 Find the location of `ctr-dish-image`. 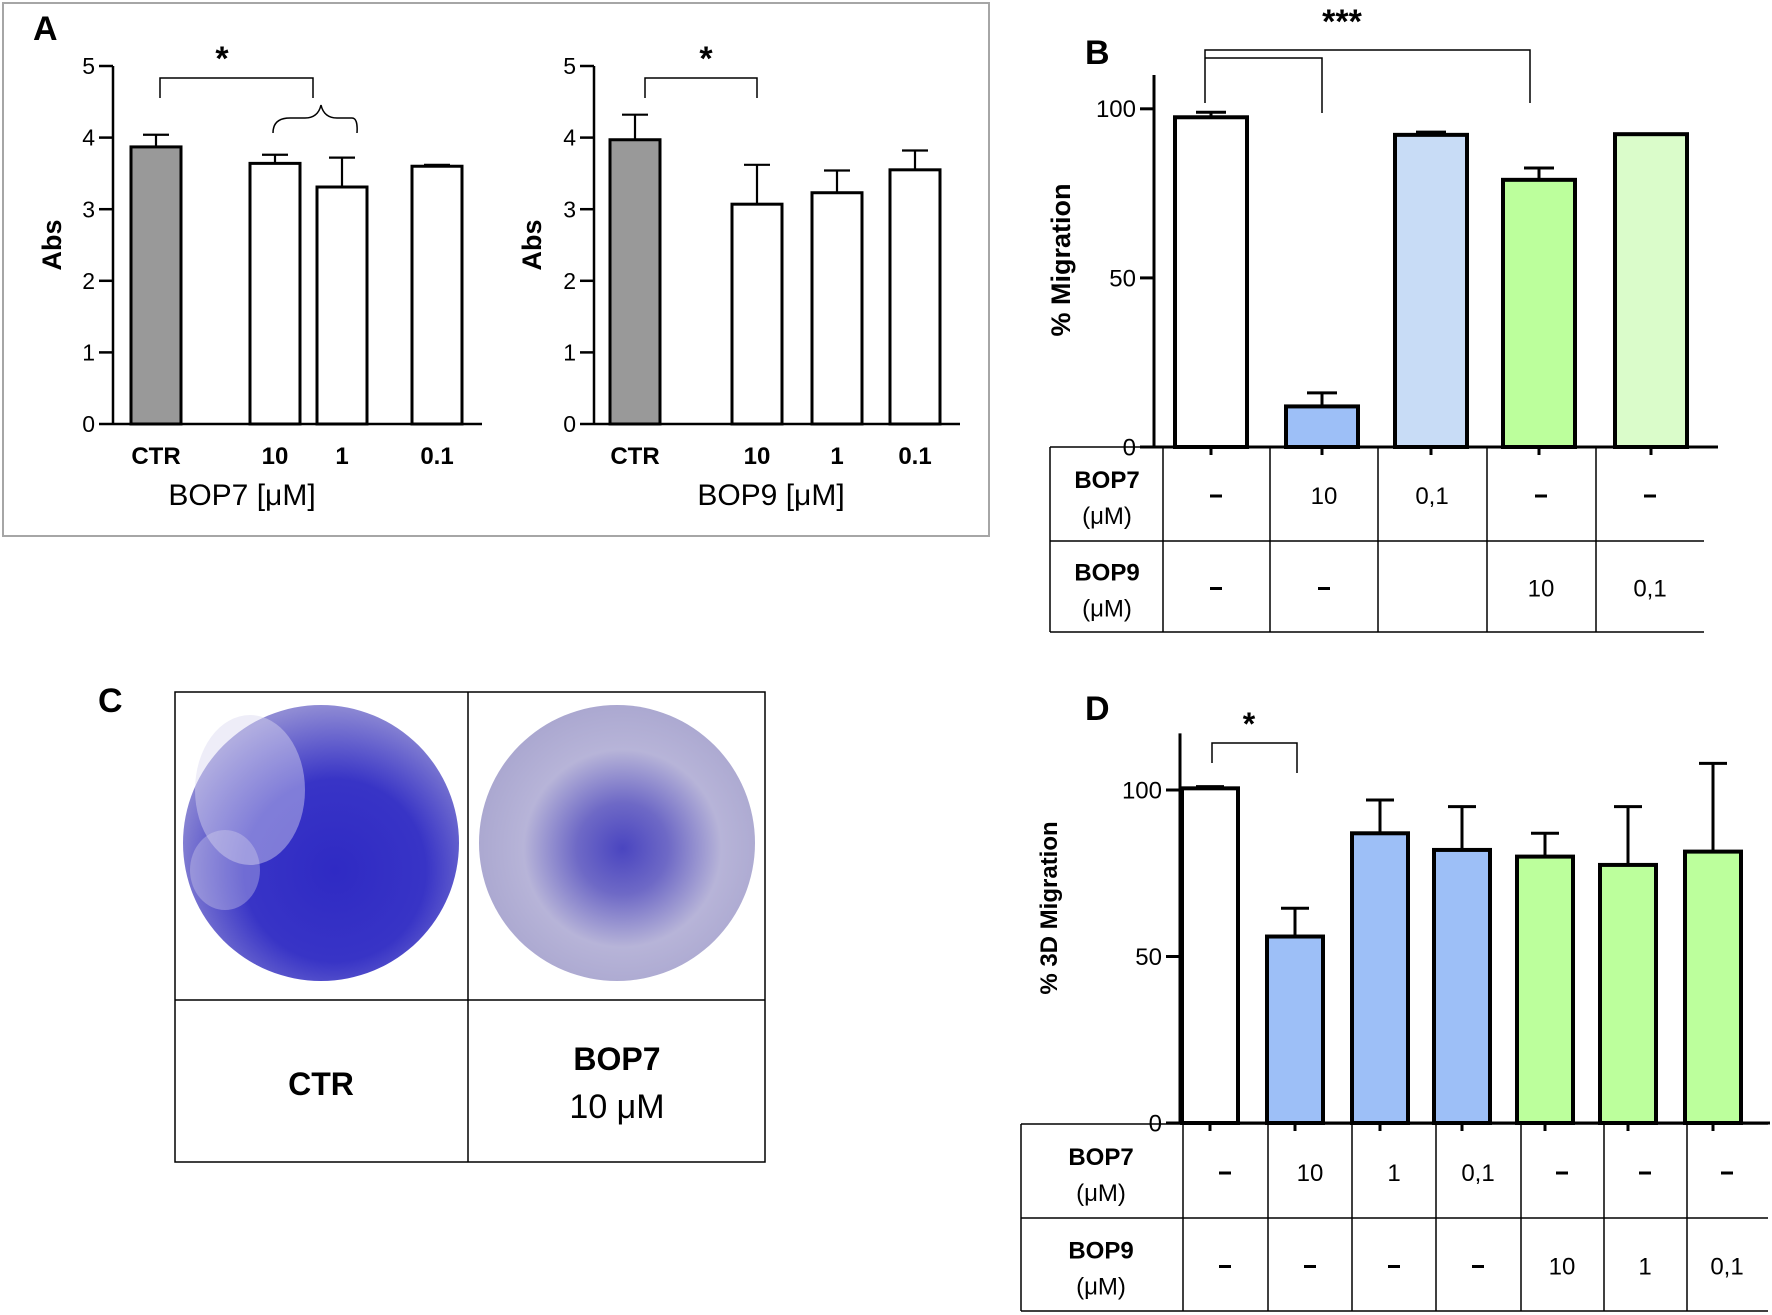

ctr-dish-image is located at coordinates (321, 843).